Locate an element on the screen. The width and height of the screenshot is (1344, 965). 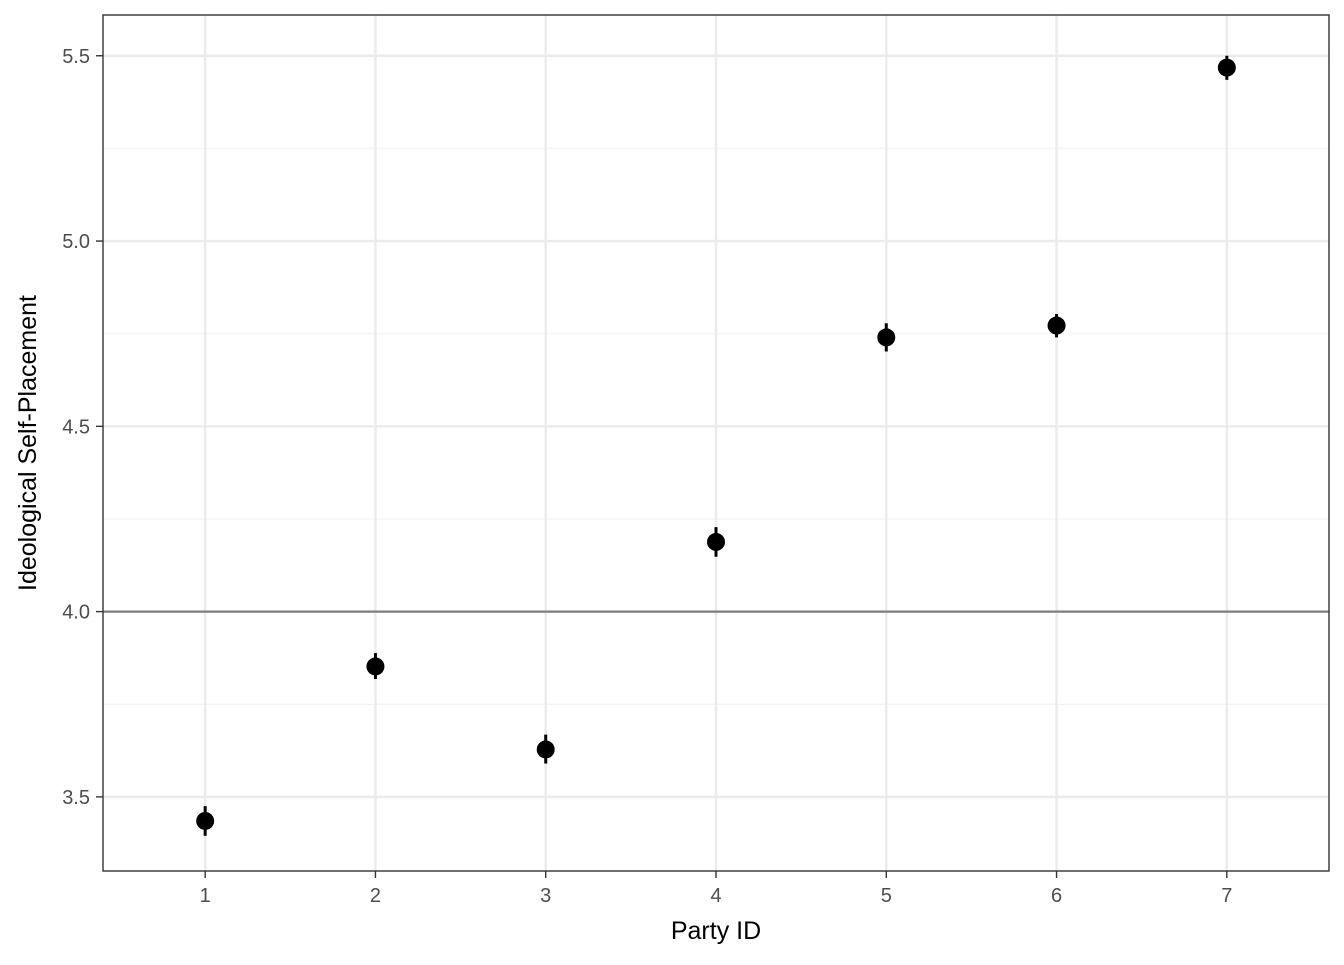
y-tick-label: 3.5 is located at coordinates (76, 798).